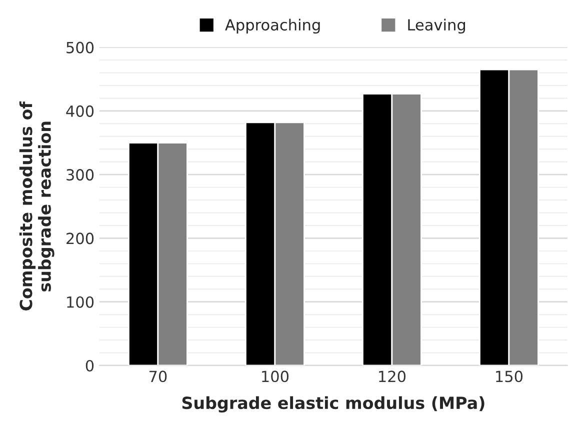  What do you see at coordinates (392, 376) in the screenshot?
I see `x-tick-label: 120` at bounding box center [392, 376].